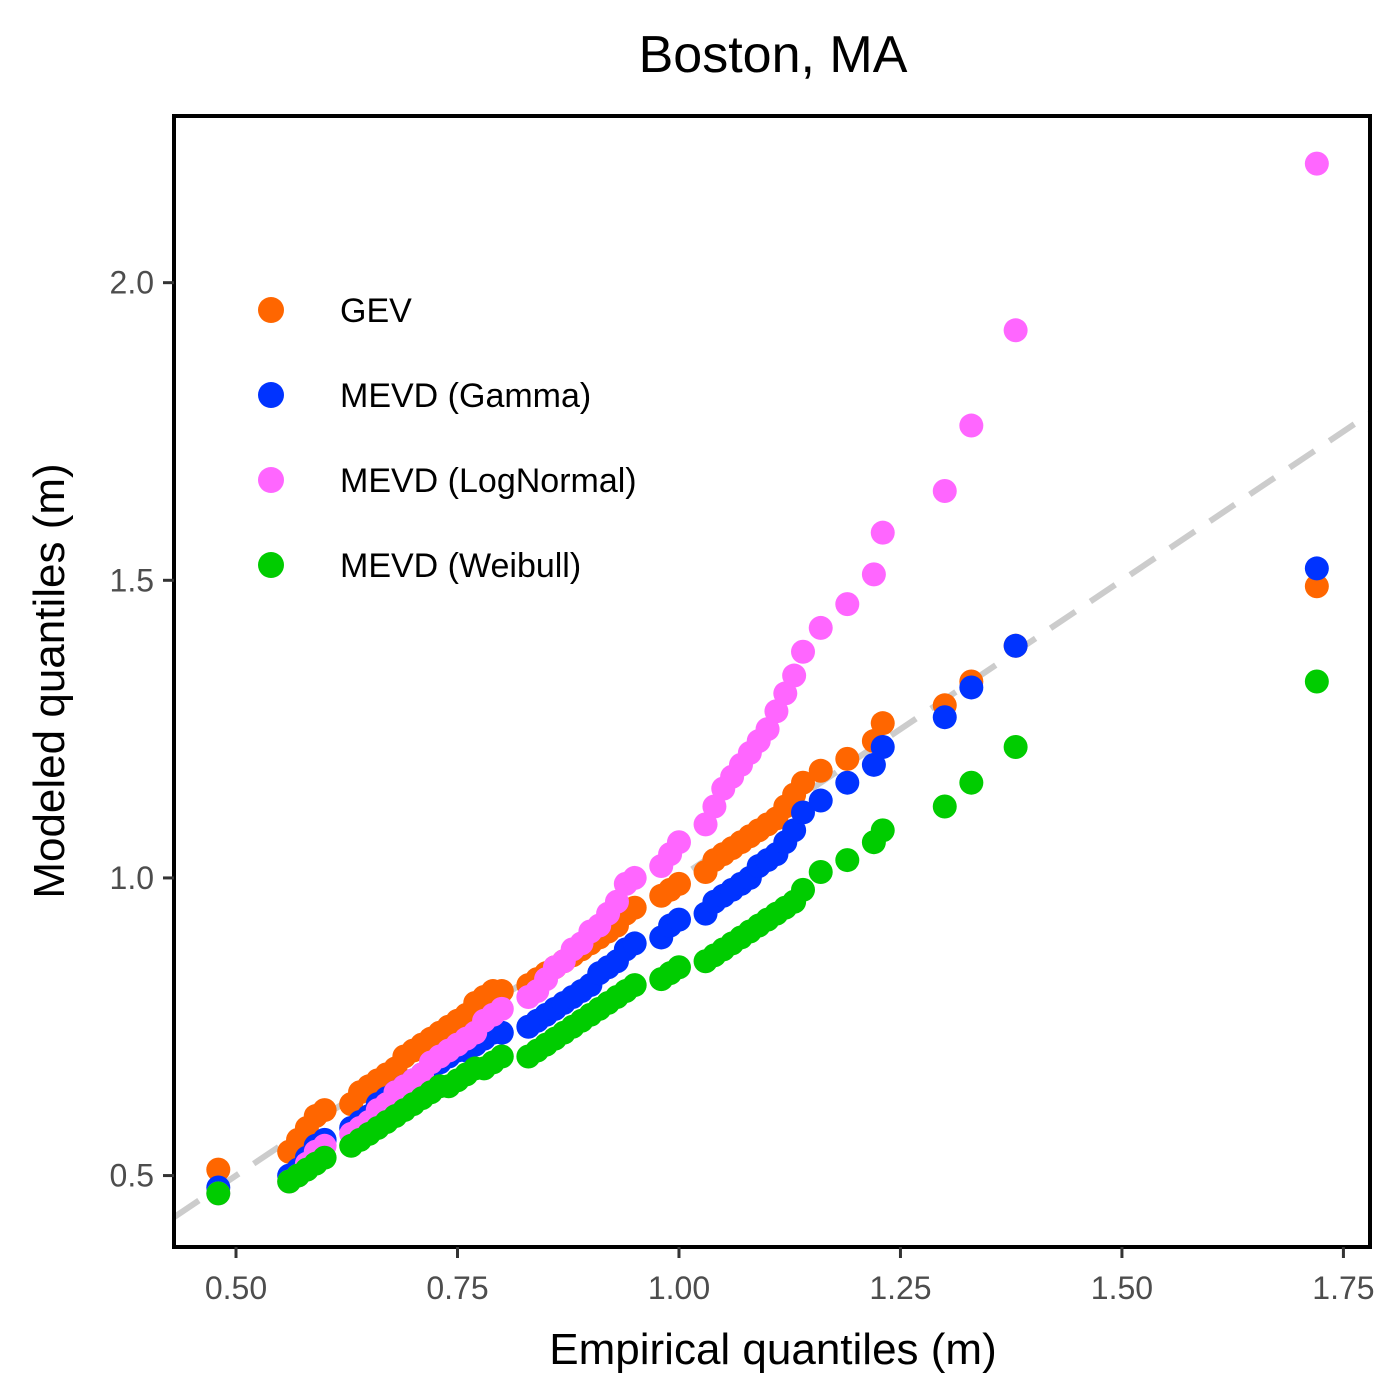  I want to click on legend-label: MEVD (LogNormal), so click(488, 481).